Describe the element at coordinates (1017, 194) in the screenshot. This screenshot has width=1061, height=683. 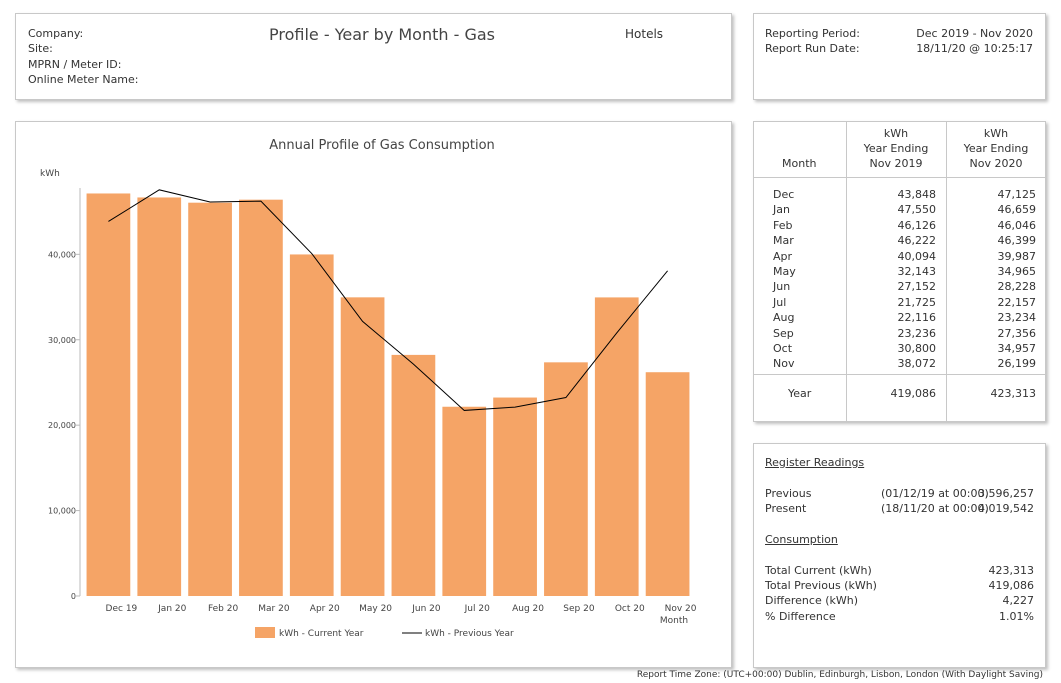
I see `table-cell-curr: 47,125` at that location.